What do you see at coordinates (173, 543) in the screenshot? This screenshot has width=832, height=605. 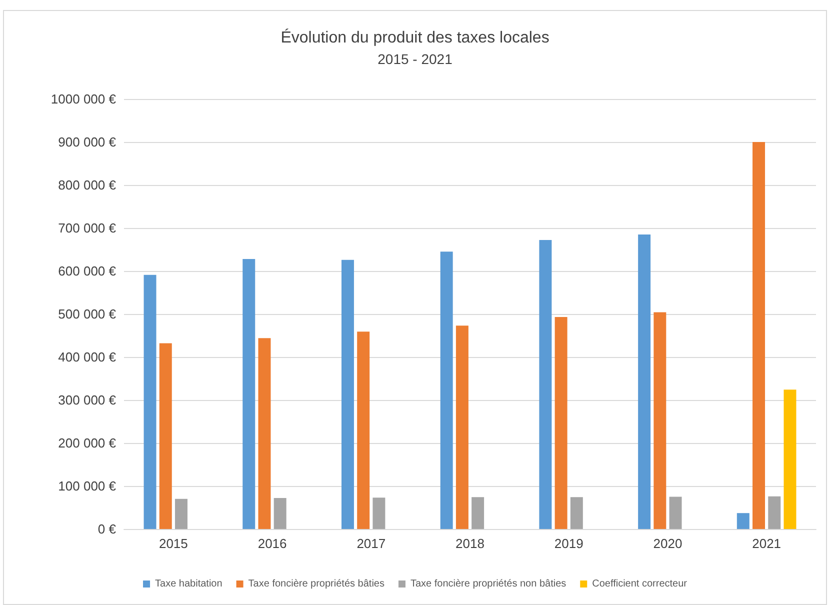 I see `x-tick-label: 2015` at bounding box center [173, 543].